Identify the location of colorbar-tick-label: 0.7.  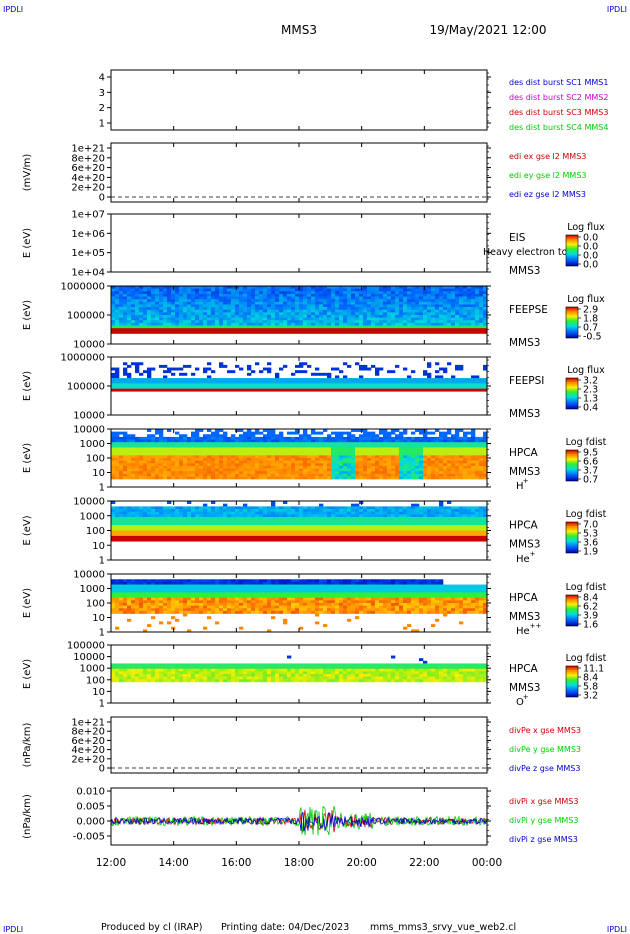
(590, 328).